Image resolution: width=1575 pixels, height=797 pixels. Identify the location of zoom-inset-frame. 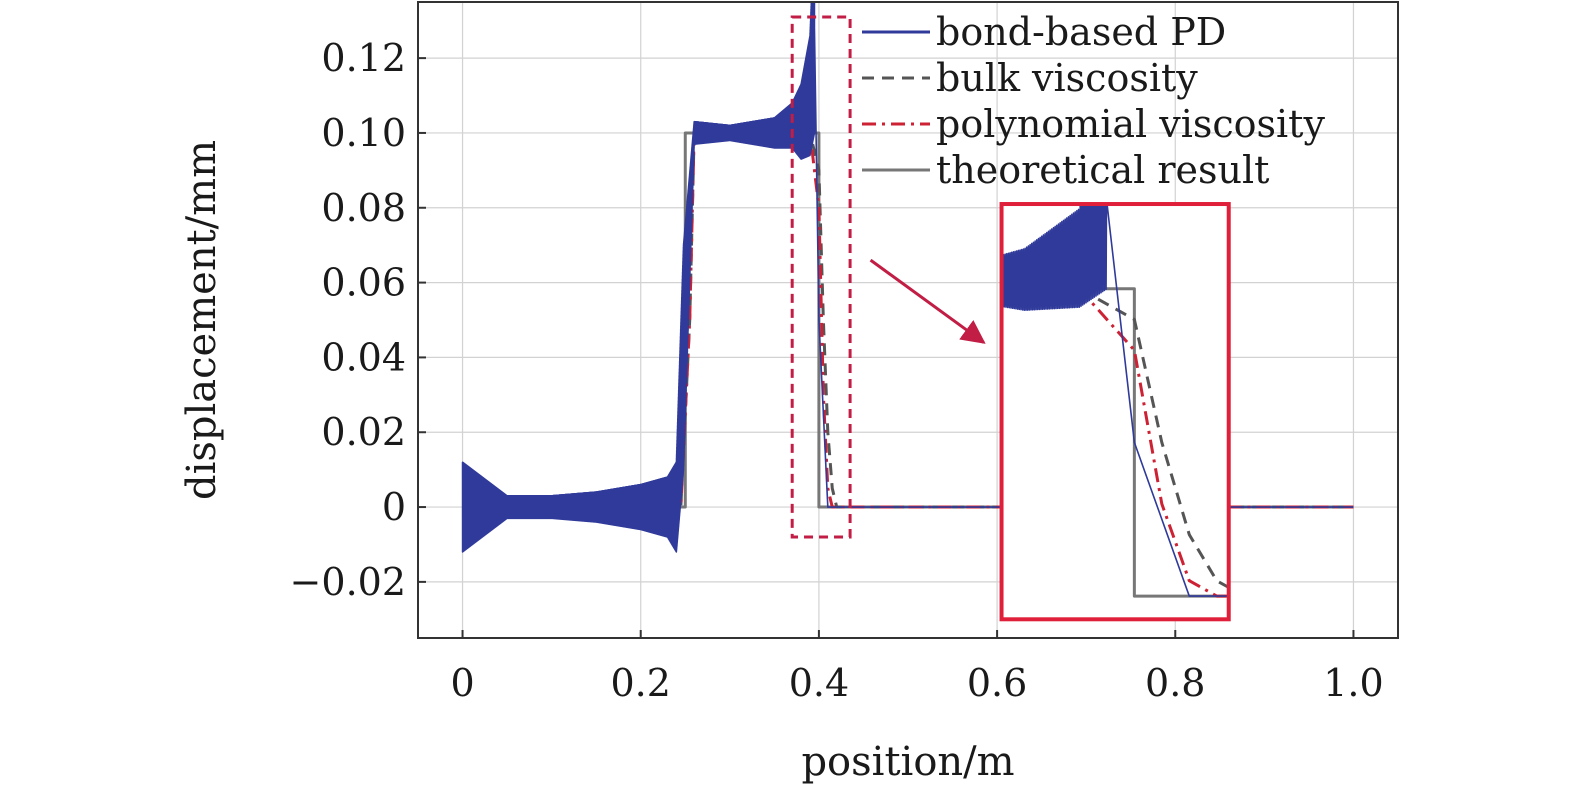
(1115, 412).